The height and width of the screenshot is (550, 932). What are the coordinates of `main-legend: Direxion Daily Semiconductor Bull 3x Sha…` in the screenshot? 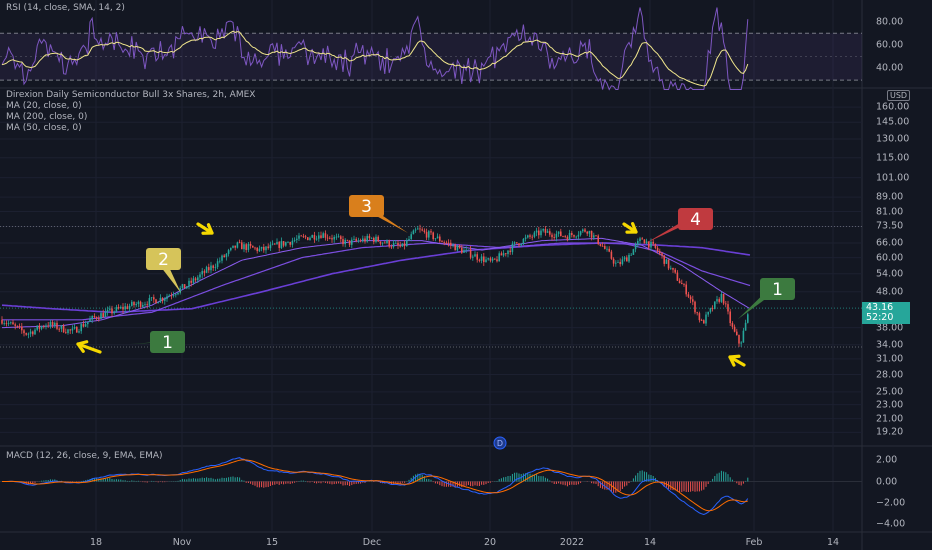 It's located at (130, 112).